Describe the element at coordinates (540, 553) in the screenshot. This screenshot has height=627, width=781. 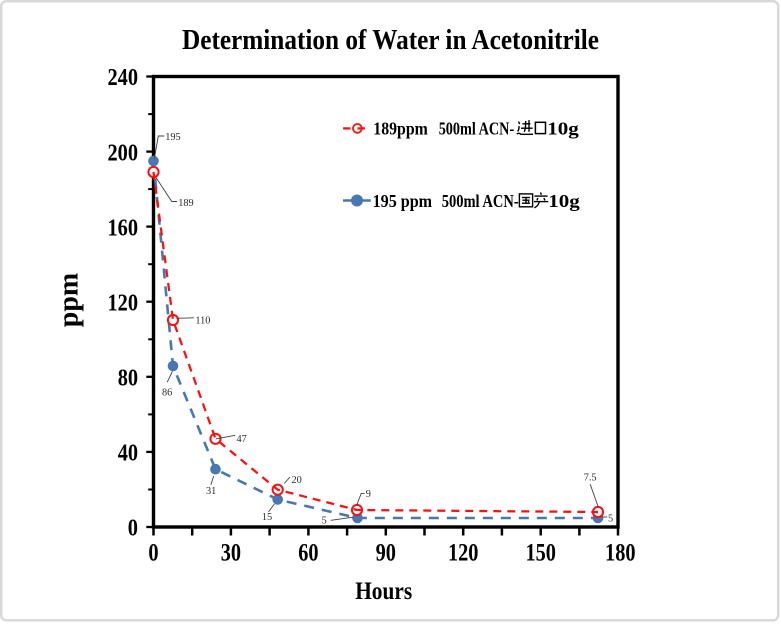
I see `svg-text: 150` at that location.